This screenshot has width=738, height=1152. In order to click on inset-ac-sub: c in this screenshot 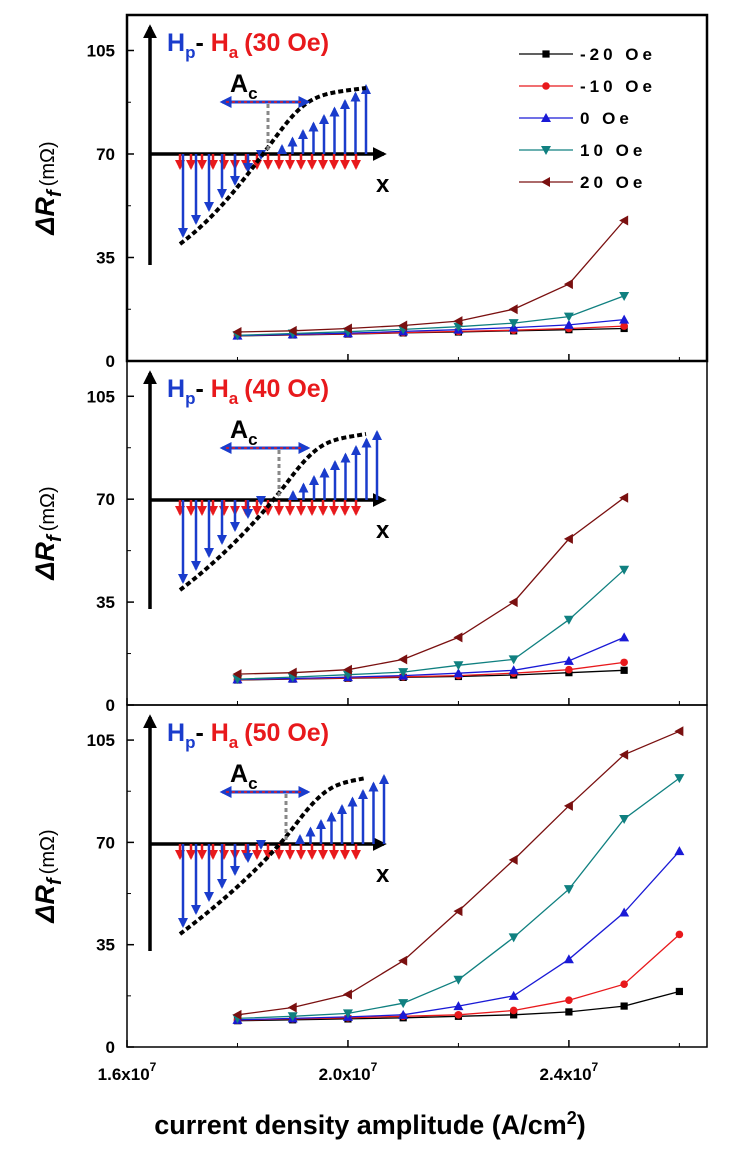, I will do `click(252, 93)`.